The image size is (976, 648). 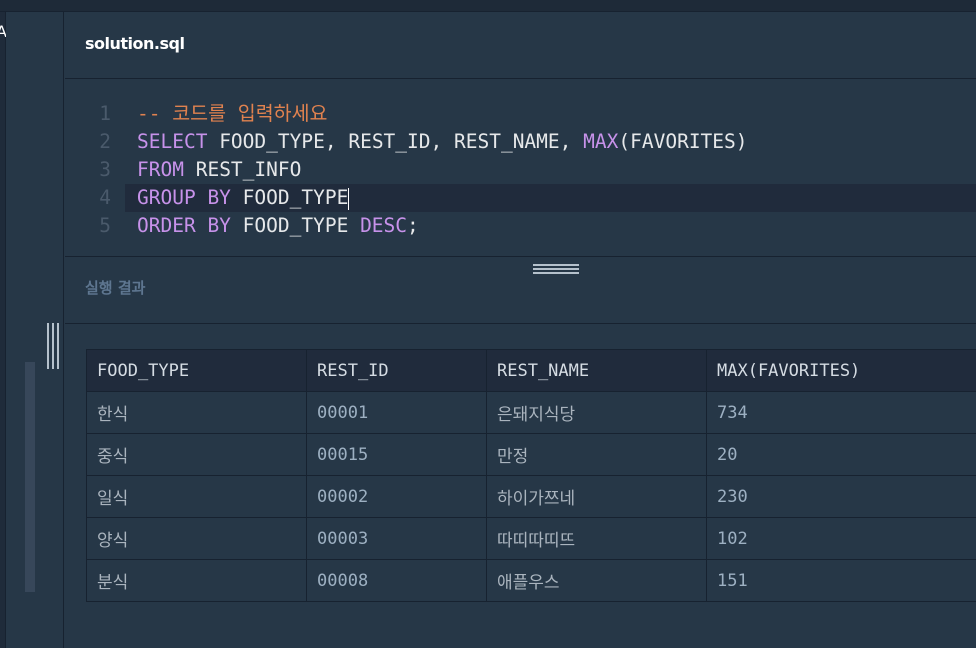 I want to click on keyword: SELECT, so click(x=172, y=141).